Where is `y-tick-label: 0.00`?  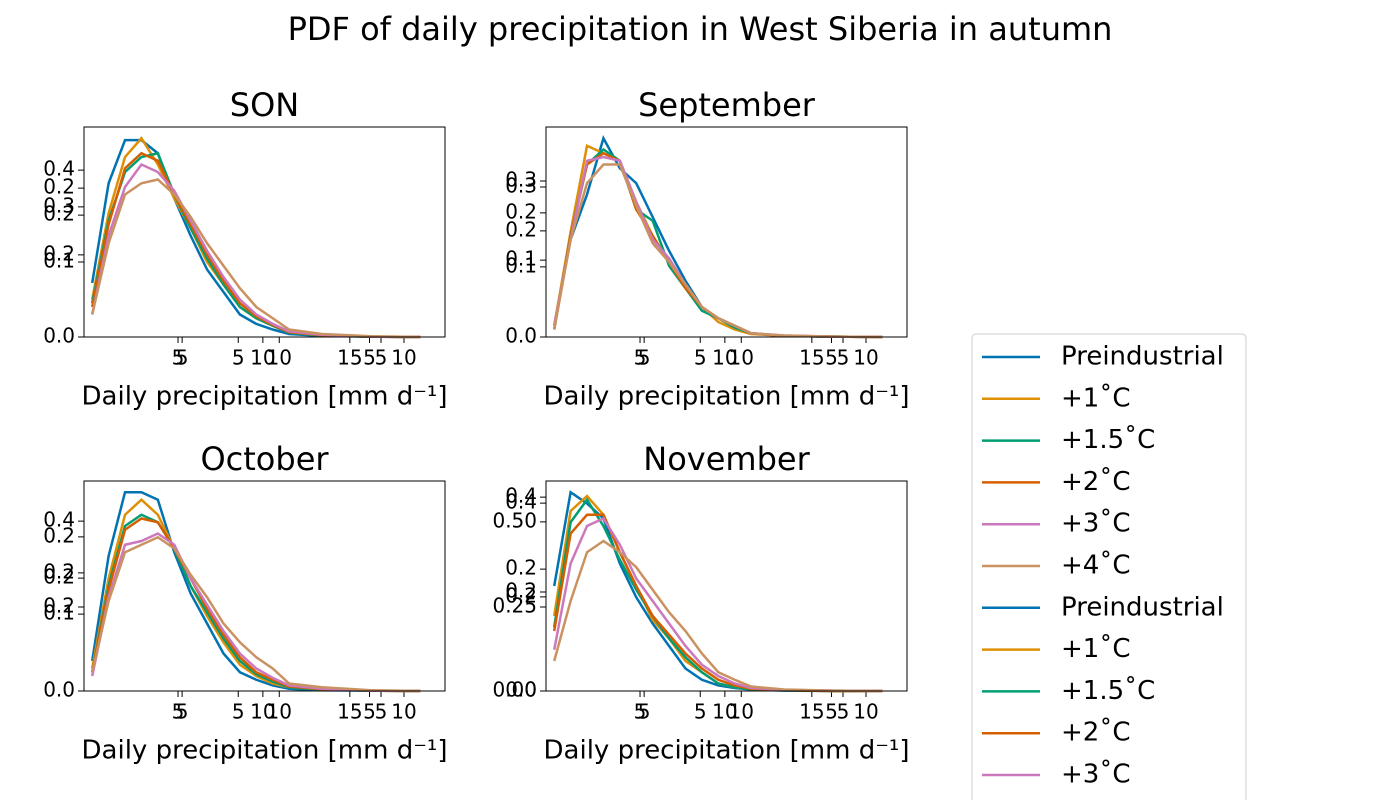 y-tick-label: 0.00 is located at coordinates (514, 690).